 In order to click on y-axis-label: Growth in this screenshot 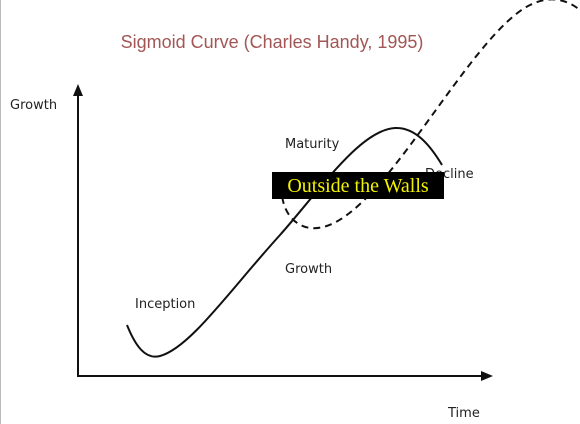, I will do `click(33, 105)`.